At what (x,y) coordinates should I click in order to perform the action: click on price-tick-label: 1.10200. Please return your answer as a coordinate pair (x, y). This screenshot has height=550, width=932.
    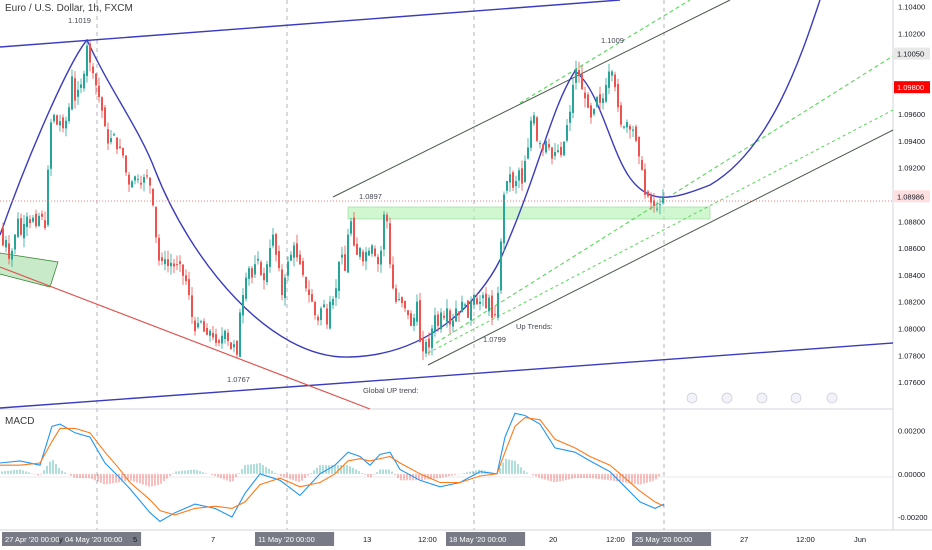
    Looking at the image, I should click on (911, 34).